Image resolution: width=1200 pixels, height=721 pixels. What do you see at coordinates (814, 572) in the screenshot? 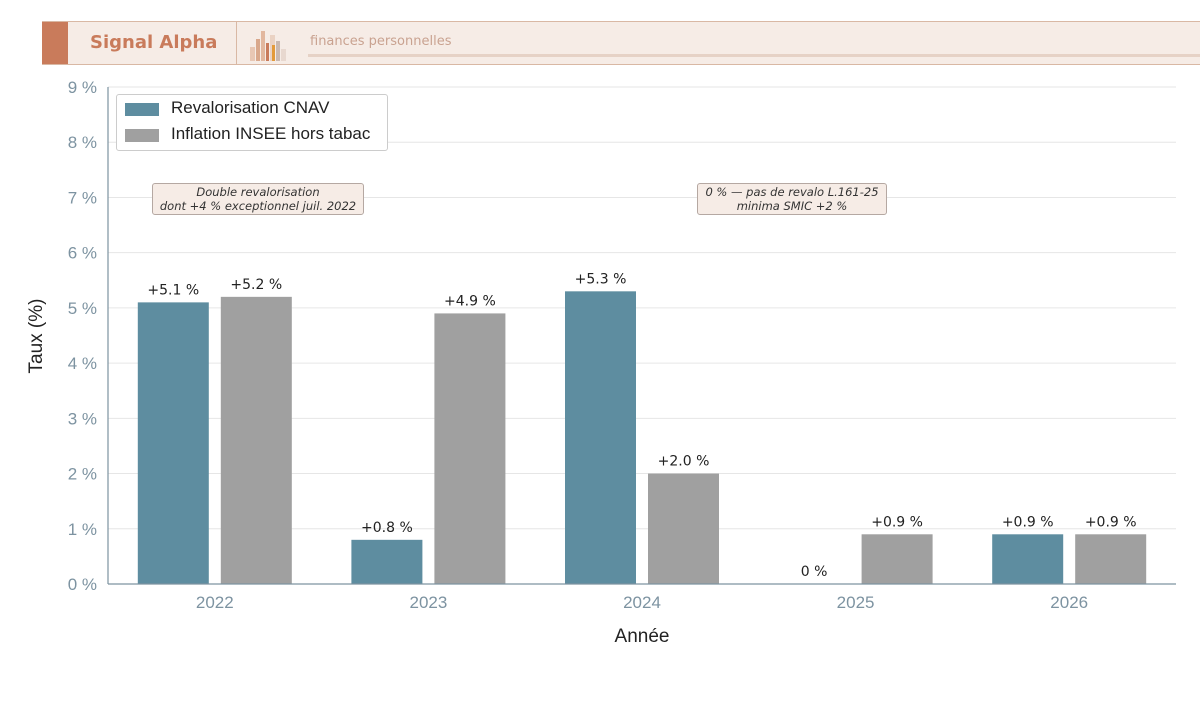
I see `bar-label-cnav-2025: 0 %` at bounding box center [814, 572].